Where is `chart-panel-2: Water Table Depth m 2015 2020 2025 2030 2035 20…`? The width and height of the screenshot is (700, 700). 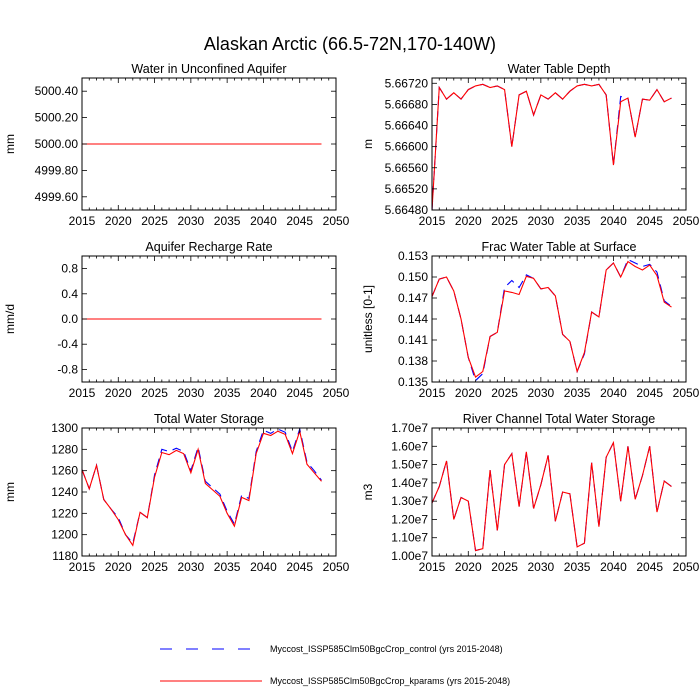
chart-panel-2: Water Table Depth m 2015 2020 2025 2030 2035 20… is located at coordinates (530, 145).